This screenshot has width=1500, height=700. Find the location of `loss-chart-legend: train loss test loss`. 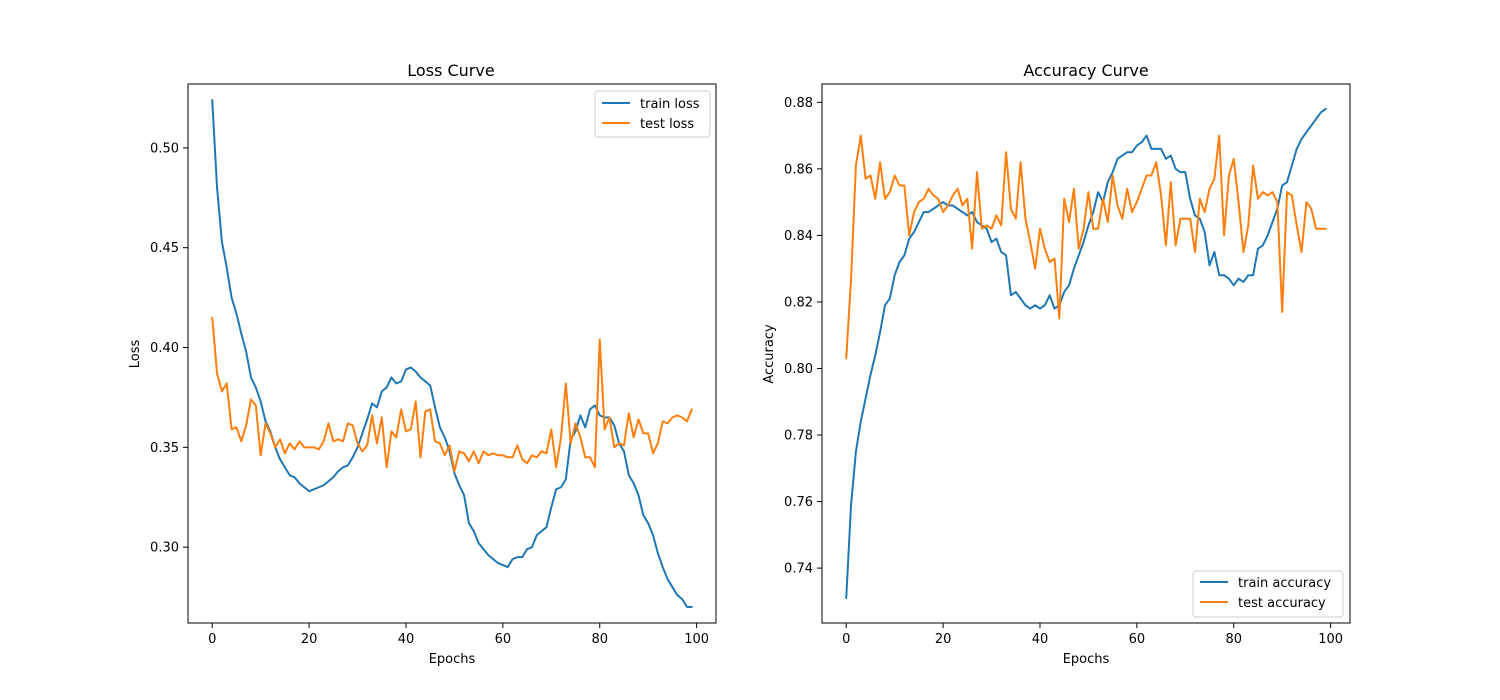

loss-chart-legend: train loss test loss is located at coordinates (652, 114).